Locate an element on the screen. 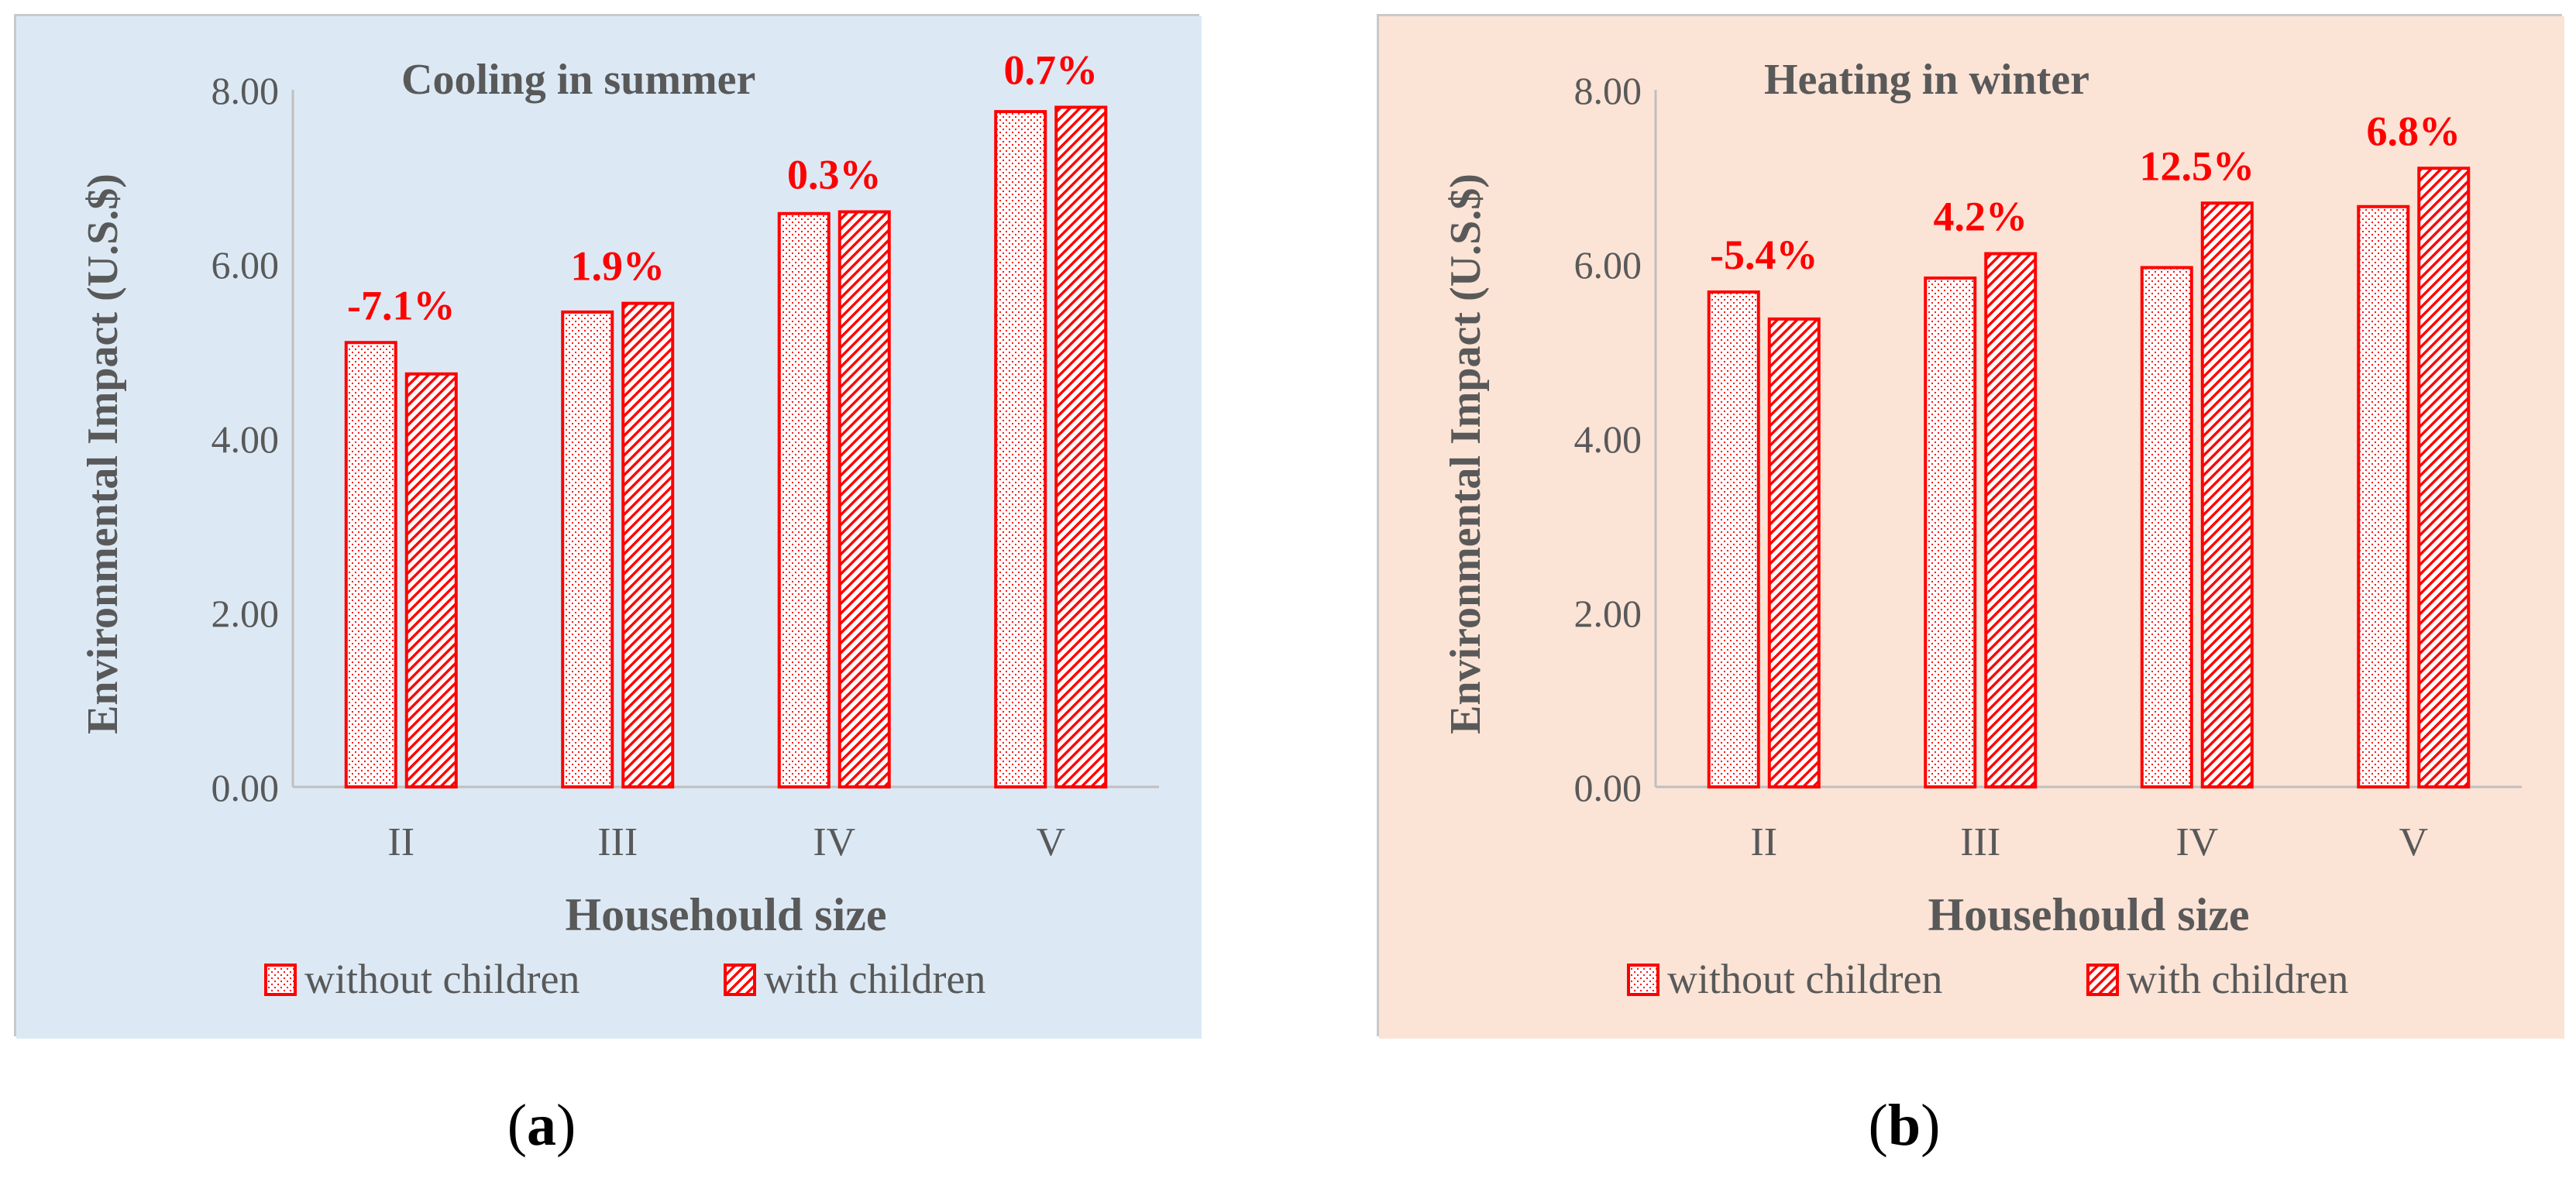  caption-b-close: ) is located at coordinates (1931, 1125).